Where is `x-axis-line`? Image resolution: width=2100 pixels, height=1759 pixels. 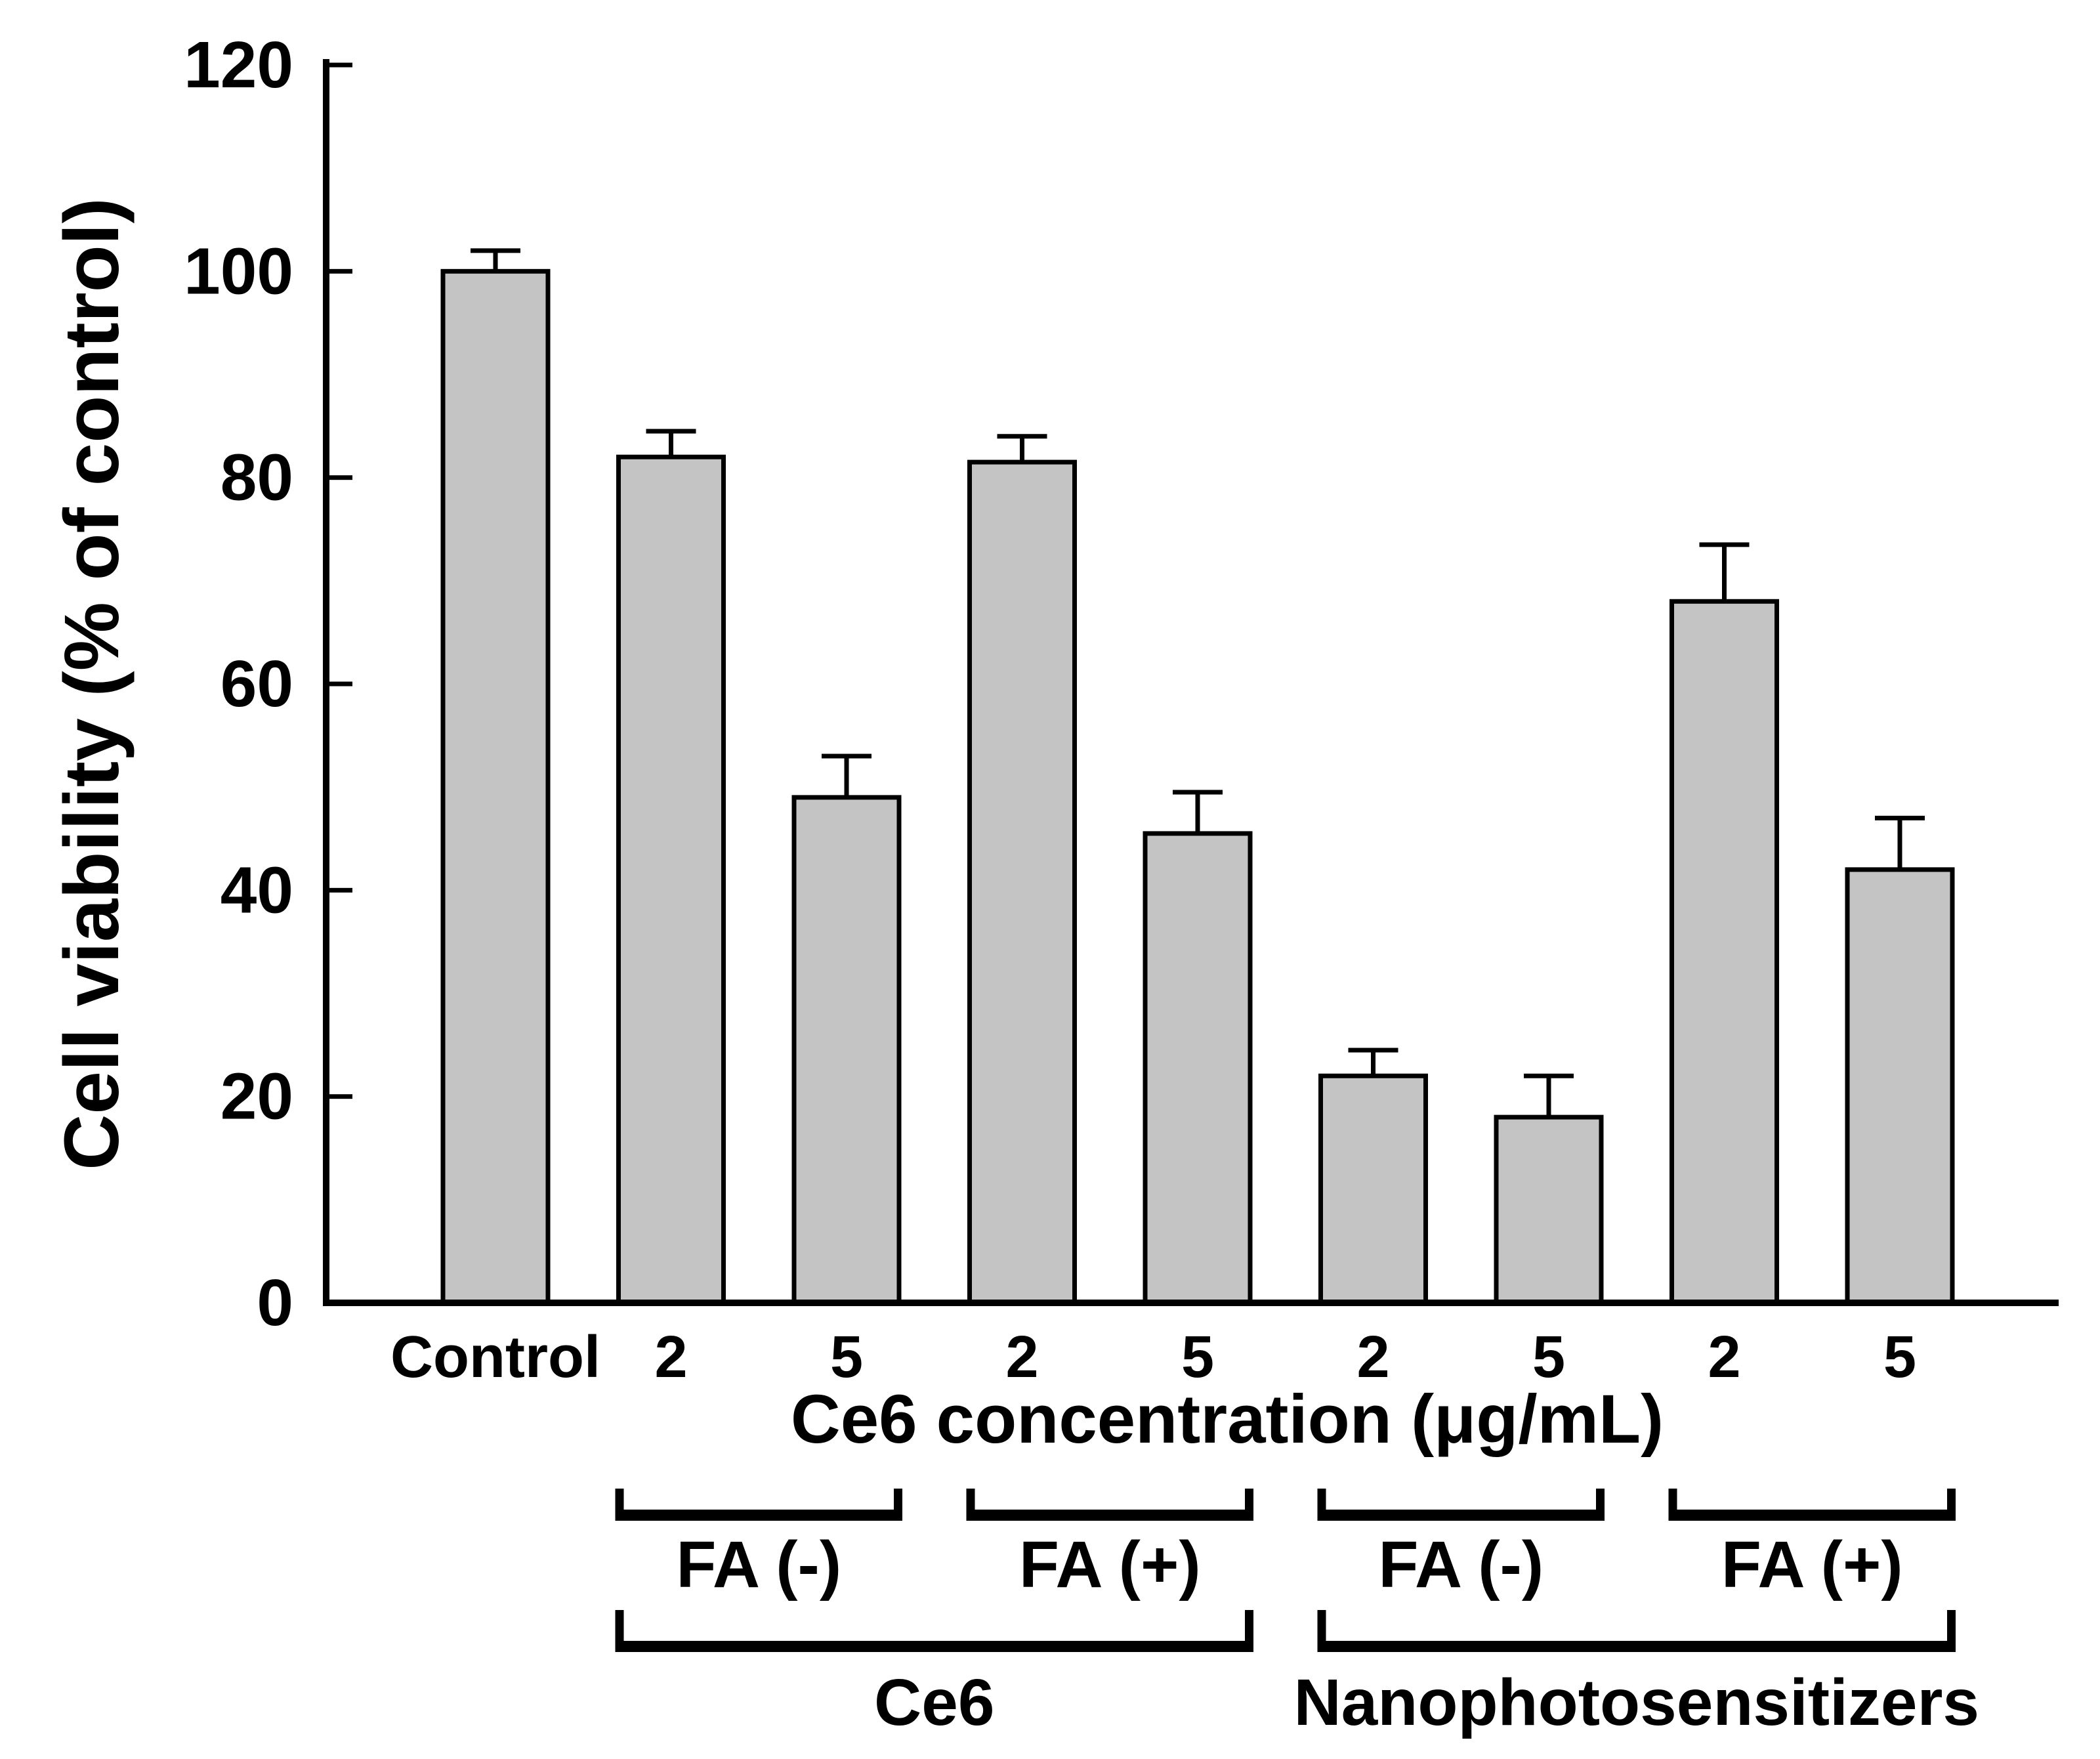
x-axis-line is located at coordinates (1191, 1303).